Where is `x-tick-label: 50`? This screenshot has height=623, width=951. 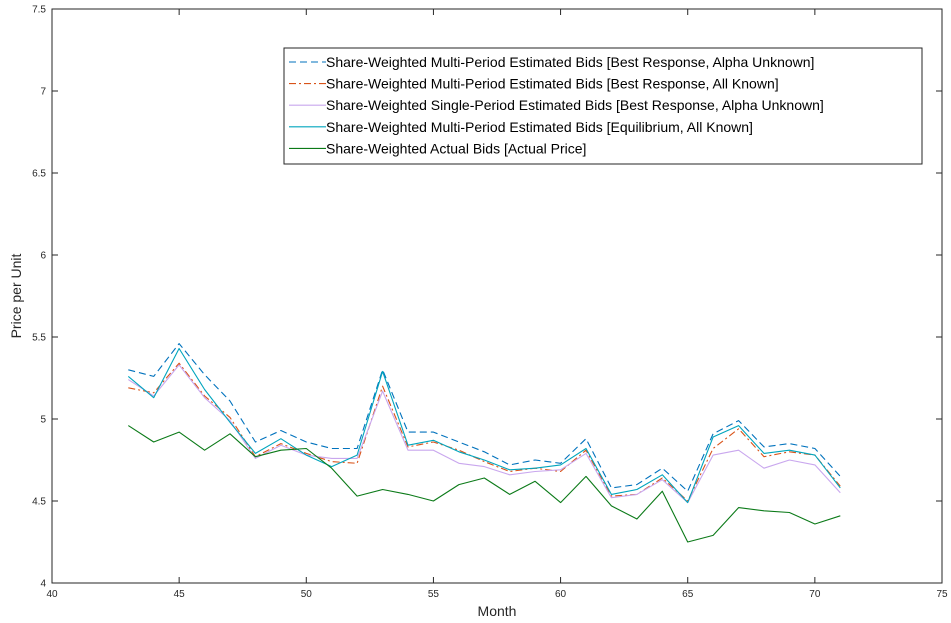
x-tick-label: 50 is located at coordinates (307, 594).